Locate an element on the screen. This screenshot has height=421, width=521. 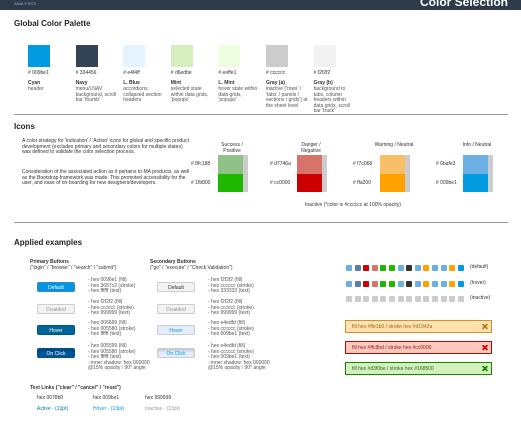
column-label: Info / Neutral is located at coordinates (477, 145).